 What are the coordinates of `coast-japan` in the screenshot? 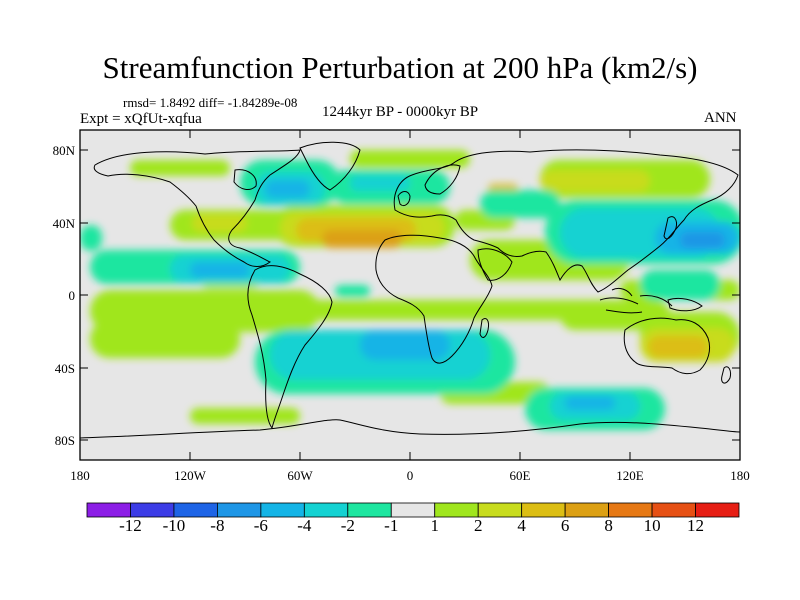 It's located at (670, 228).